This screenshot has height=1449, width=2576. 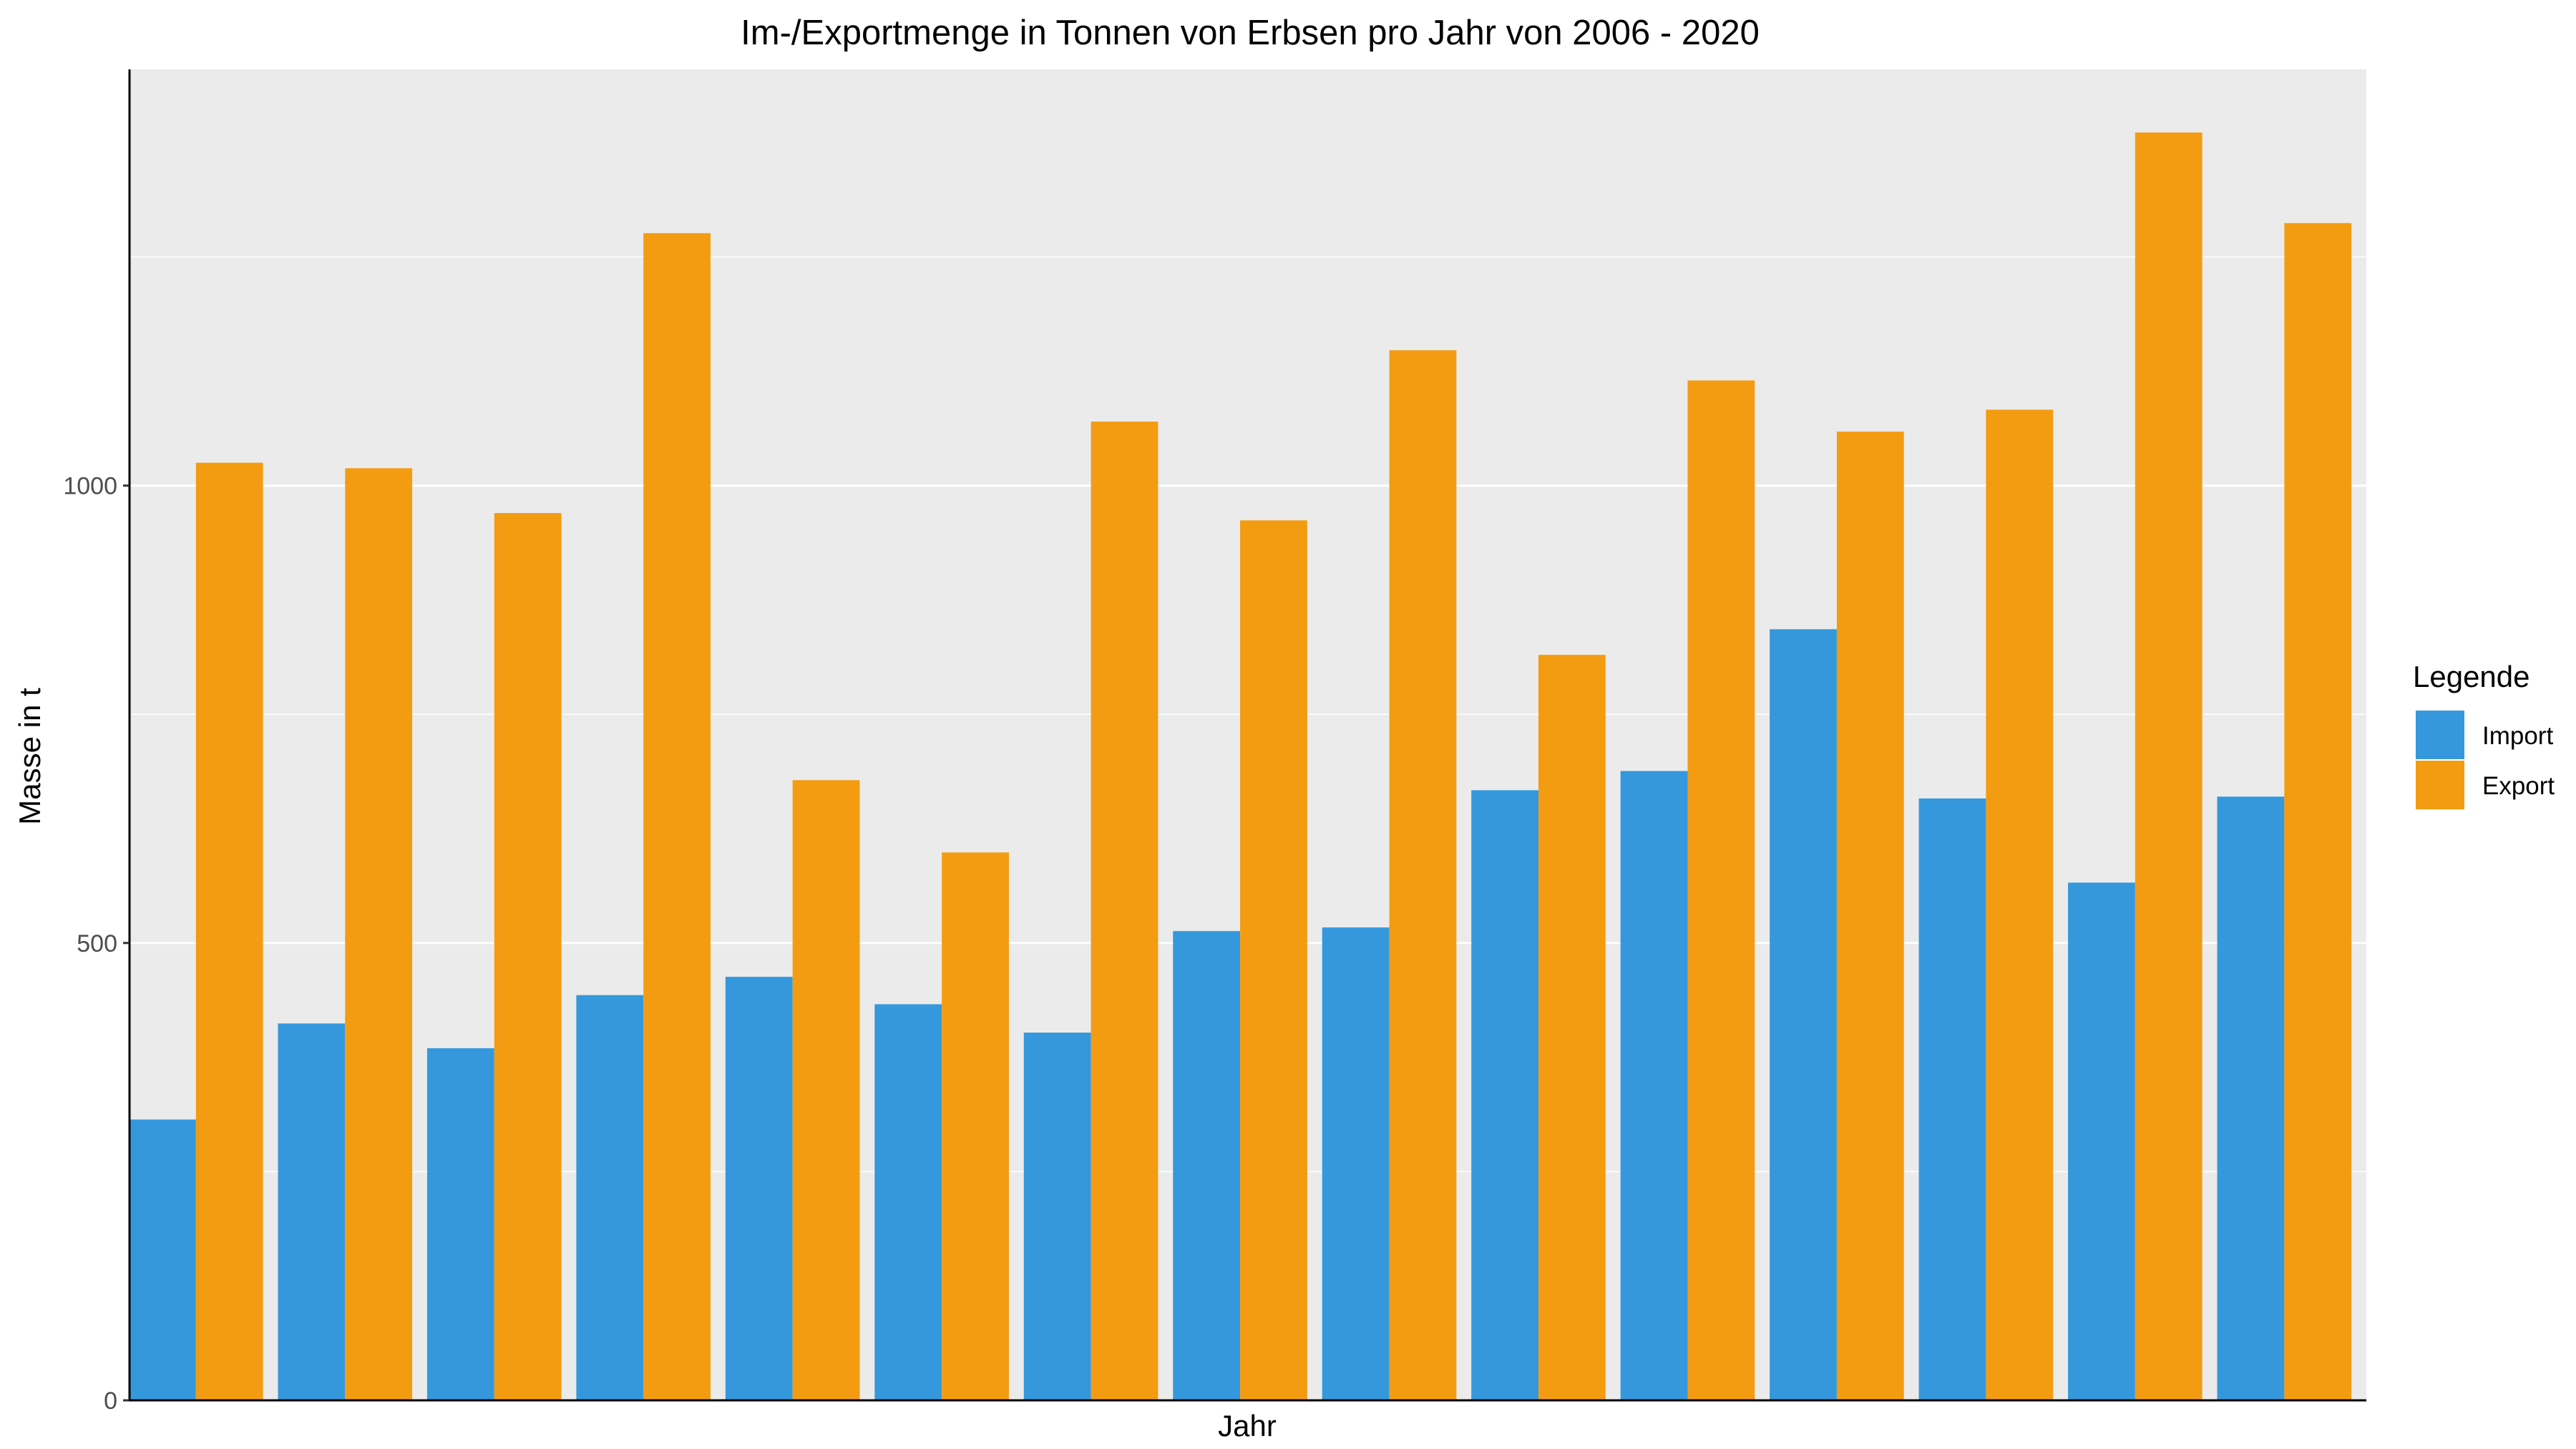 I want to click on bar-import-2010, so click(x=759, y=1188).